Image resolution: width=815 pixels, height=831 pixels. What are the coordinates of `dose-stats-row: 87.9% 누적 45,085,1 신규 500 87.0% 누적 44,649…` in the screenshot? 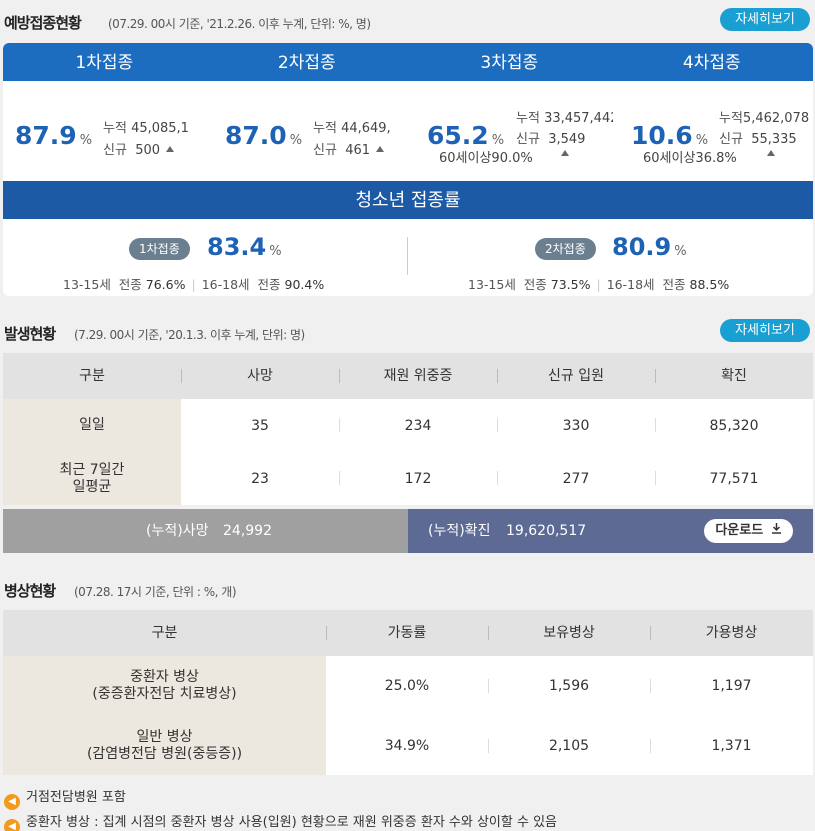 It's located at (408, 131).